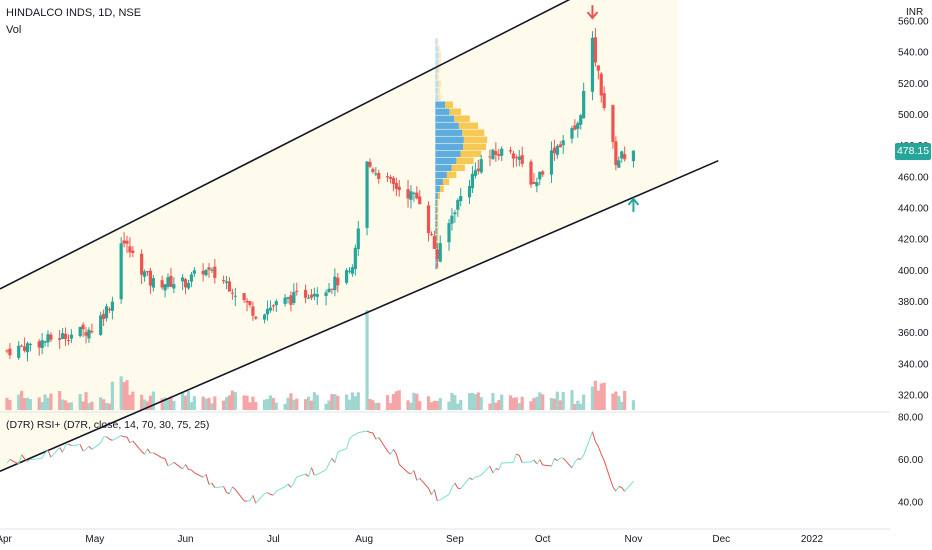 Image resolution: width=932 pixels, height=550 pixels. What do you see at coordinates (913, 271) in the screenshot?
I see `price-tick-label: 400.00` at bounding box center [913, 271].